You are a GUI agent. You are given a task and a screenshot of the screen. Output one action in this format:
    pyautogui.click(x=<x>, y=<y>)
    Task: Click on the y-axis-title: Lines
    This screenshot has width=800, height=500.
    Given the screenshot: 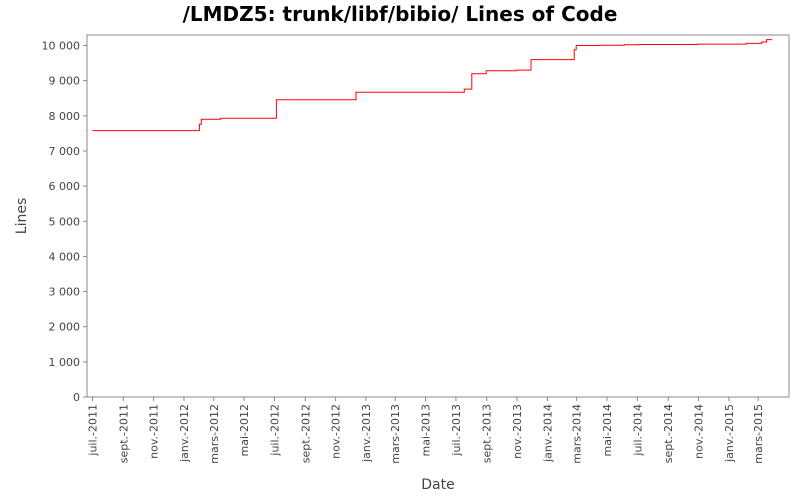 What is the action you would take?
    pyautogui.click(x=22, y=216)
    